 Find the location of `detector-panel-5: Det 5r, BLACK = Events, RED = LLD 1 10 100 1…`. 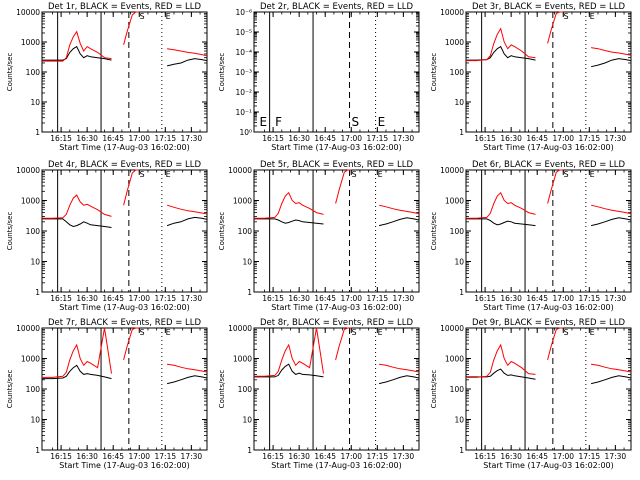

detector-panel-5: Det 5r, BLACK = Events, RED = LLD 1 10 100 1… is located at coordinates (319, 236).